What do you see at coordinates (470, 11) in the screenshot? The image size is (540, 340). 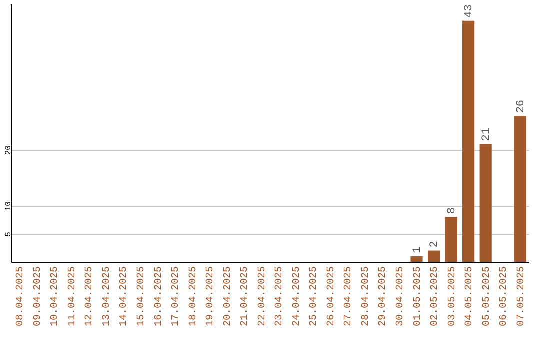 I see `data-label: 43` at bounding box center [470, 11].